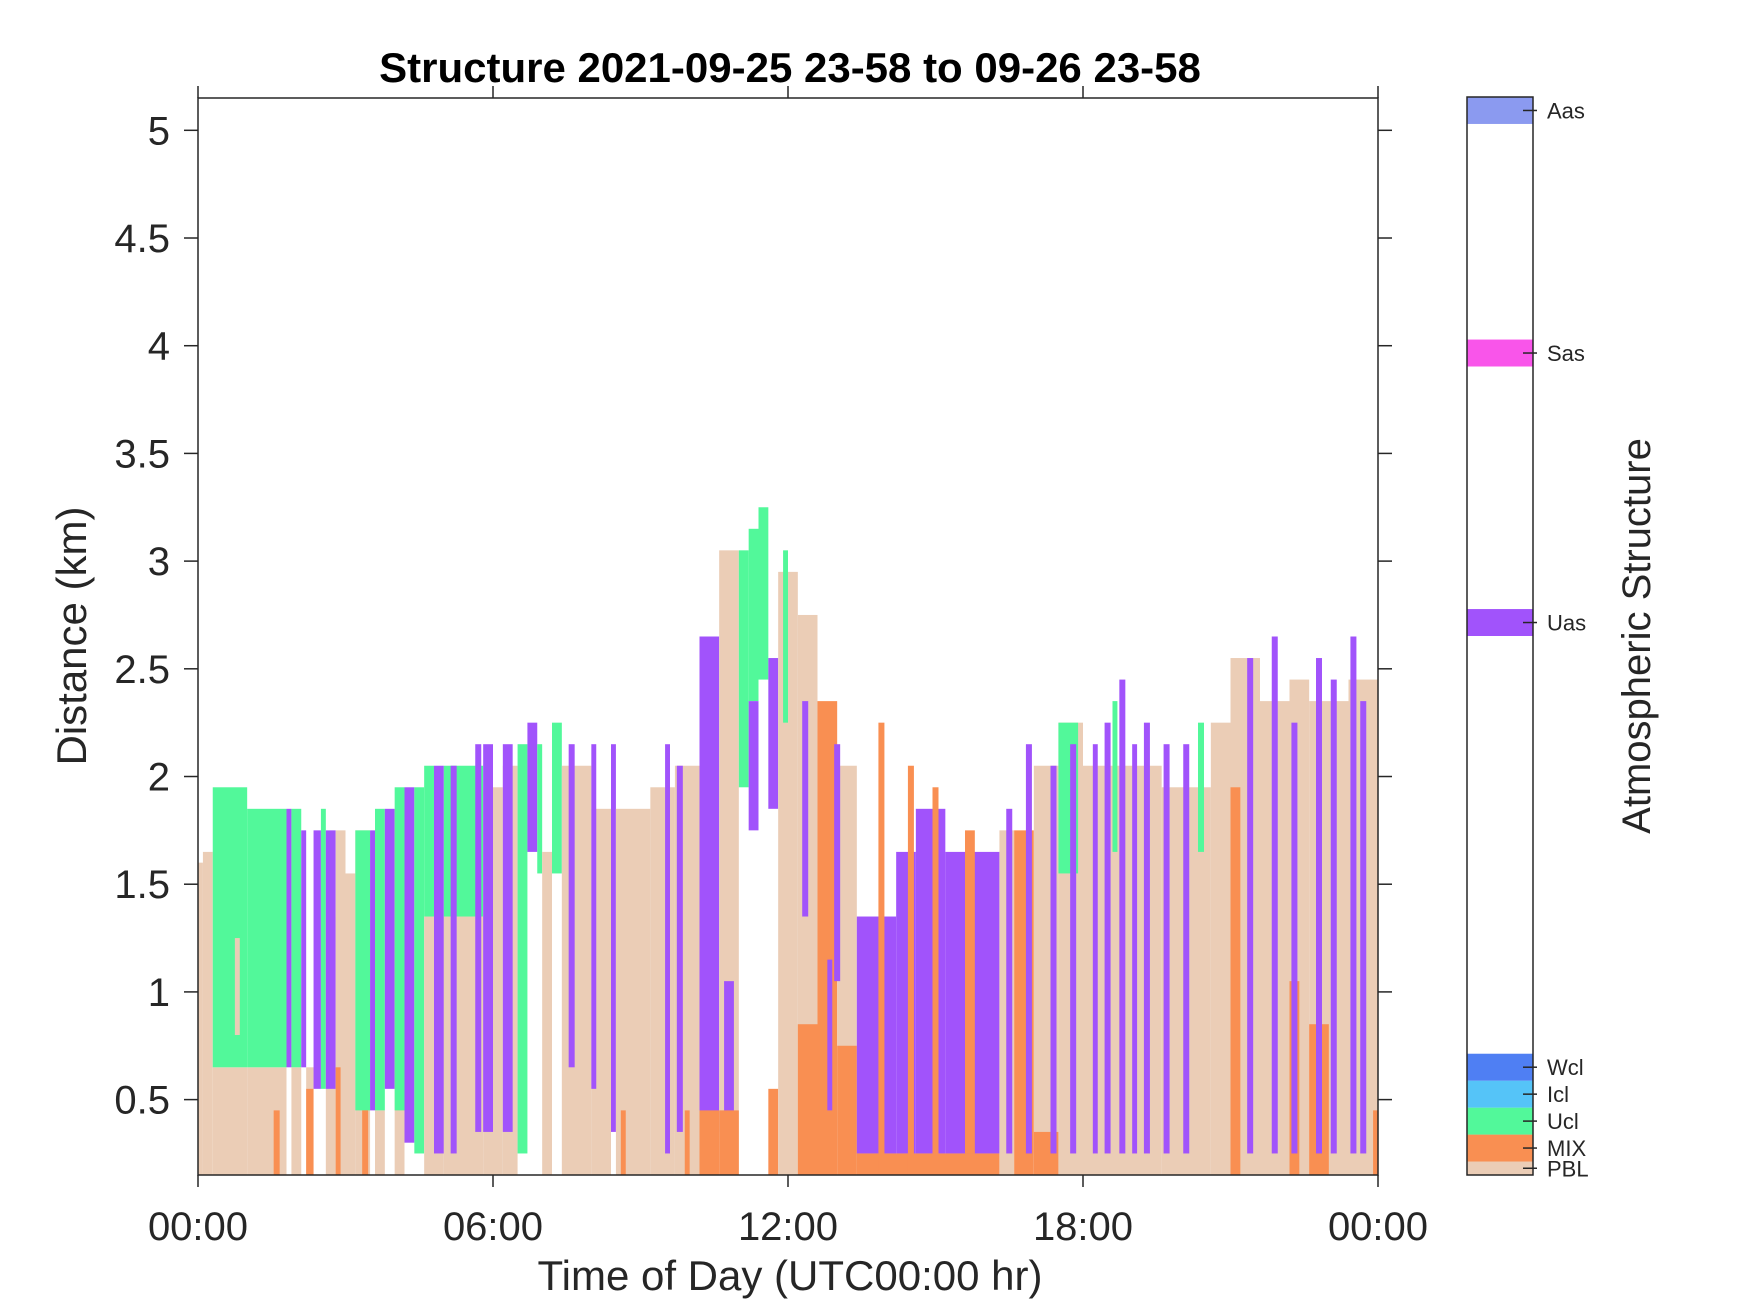 Image resolution: width=1750 pixels, height=1313 pixels. Describe the element at coordinates (142, 239) in the screenshot. I see `y-tick-label-8: 4.5` at that location.